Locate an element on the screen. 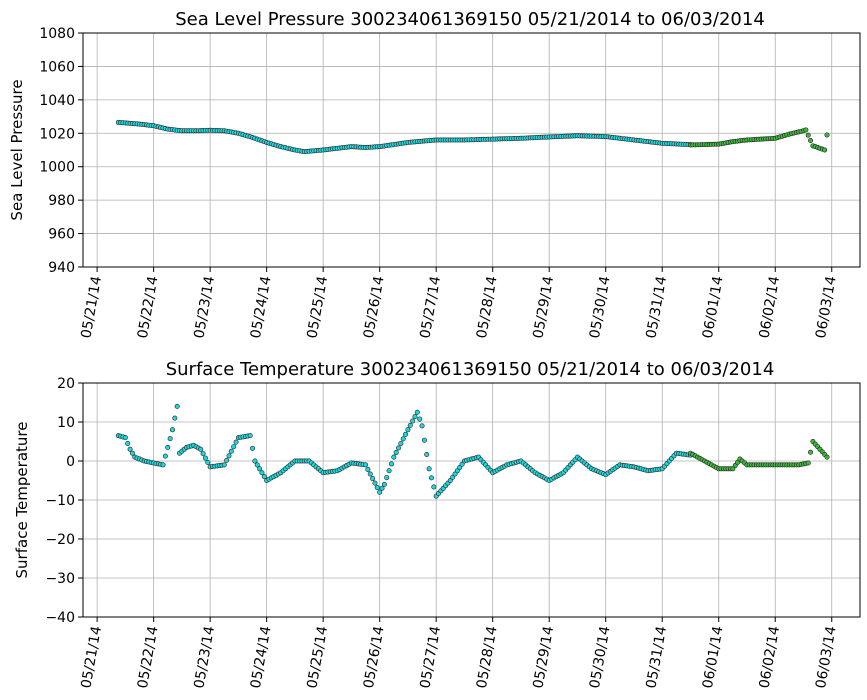  y-tick-label: 1000 is located at coordinates (57, 168).